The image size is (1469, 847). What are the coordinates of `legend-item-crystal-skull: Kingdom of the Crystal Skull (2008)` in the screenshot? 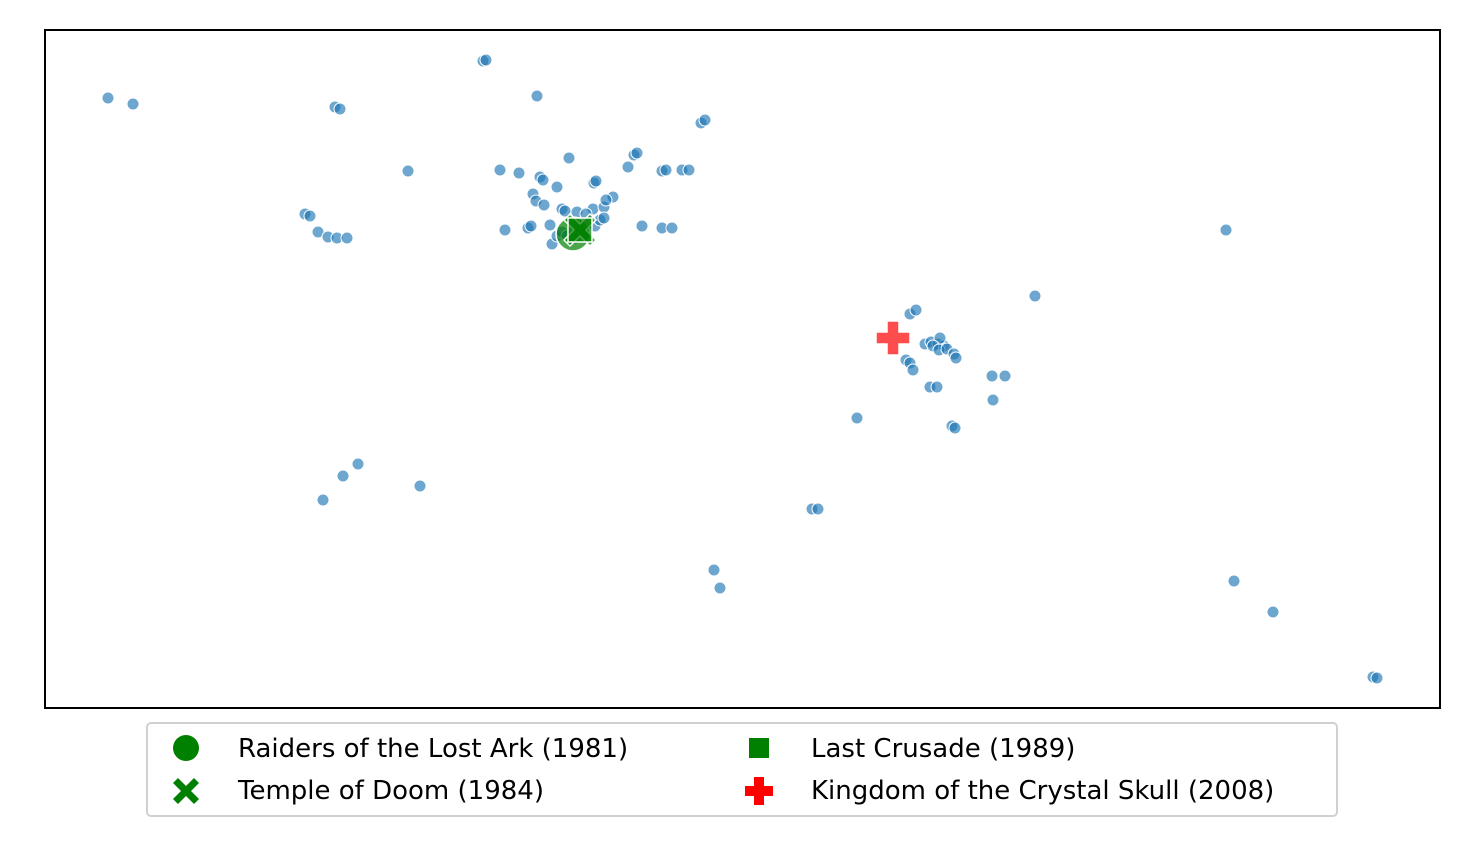 It's located at (1009, 791).